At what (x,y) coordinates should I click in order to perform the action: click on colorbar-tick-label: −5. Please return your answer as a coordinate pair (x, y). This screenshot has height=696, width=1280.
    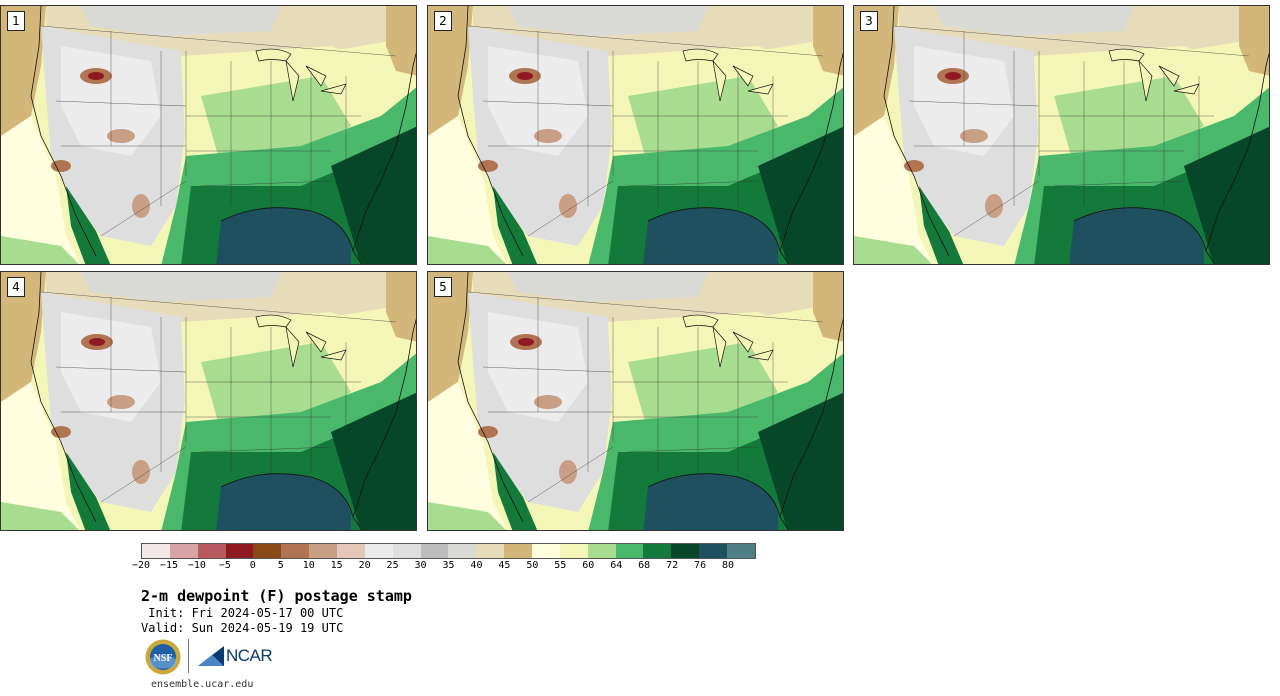
    Looking at the image, I should click on (224, 565).